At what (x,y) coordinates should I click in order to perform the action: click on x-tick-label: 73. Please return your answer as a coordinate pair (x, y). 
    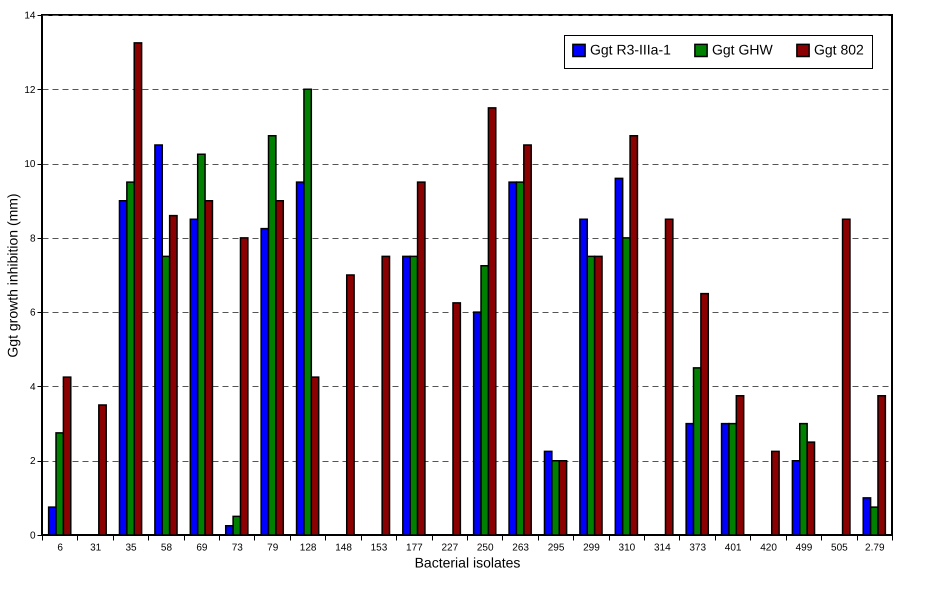
    Looking at the image, I should click on (238, 548).